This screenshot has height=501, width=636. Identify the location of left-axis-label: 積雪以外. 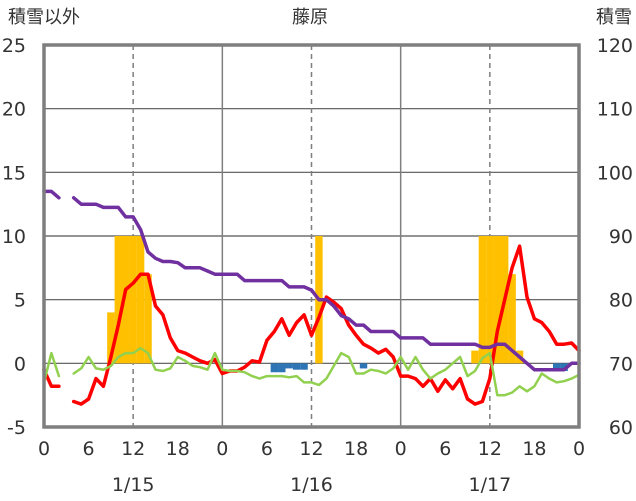
(44, 17).